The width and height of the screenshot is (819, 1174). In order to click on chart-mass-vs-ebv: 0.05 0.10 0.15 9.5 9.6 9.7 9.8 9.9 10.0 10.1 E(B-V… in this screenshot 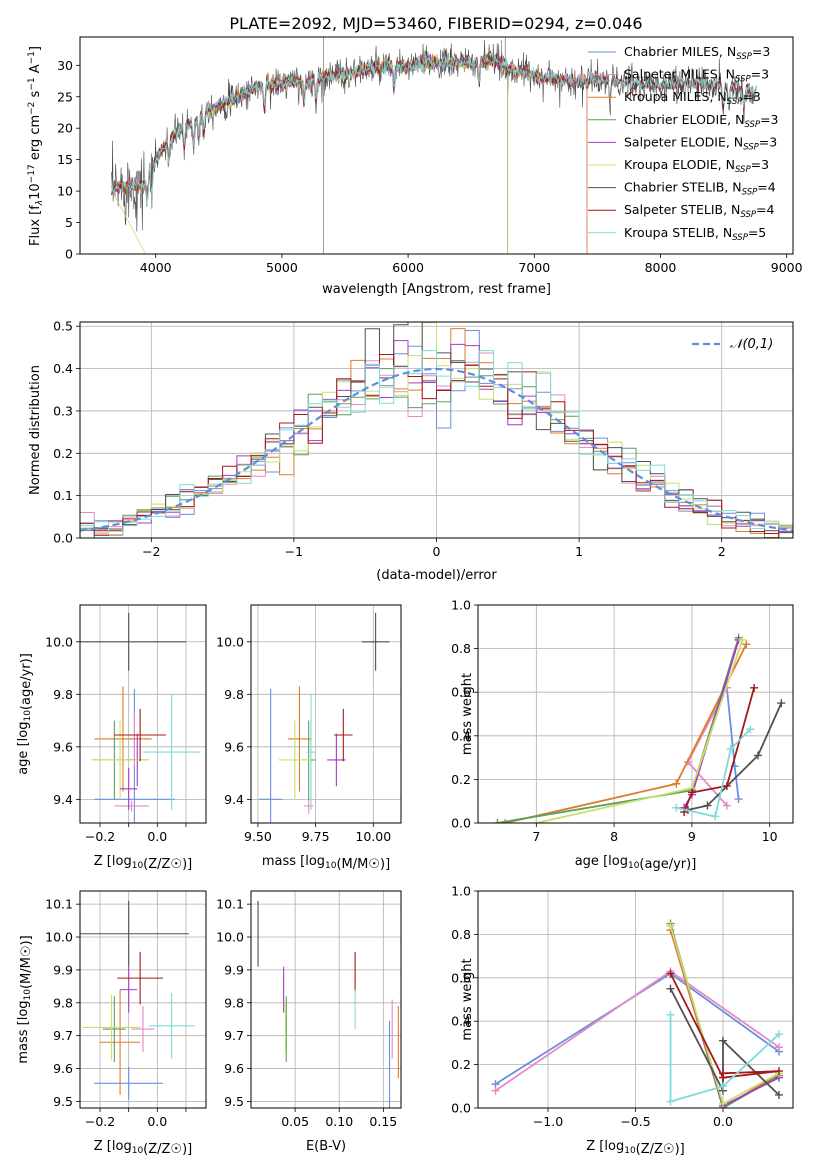, I will do `click(309, 1022)`.